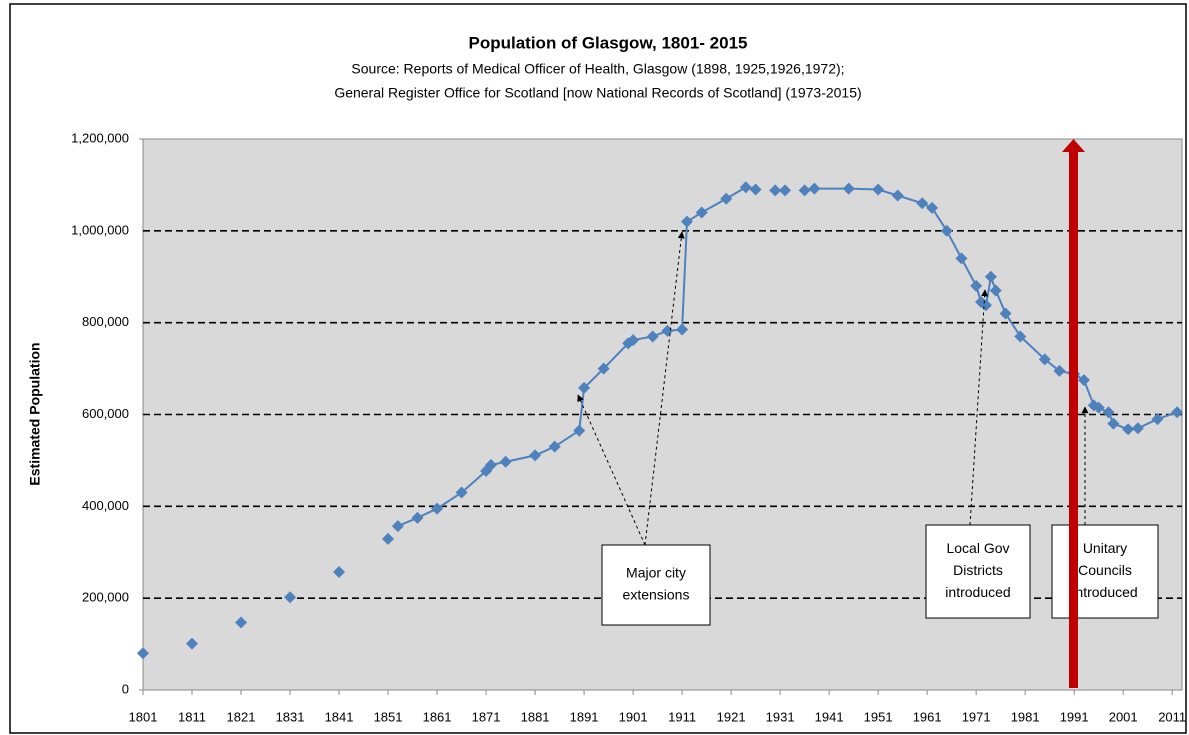 This screenshot has height=735, width=1189. Describe the element at coordinates (1123, 716) in the screenshot. I see `x-tick-label: 2001` at that location.